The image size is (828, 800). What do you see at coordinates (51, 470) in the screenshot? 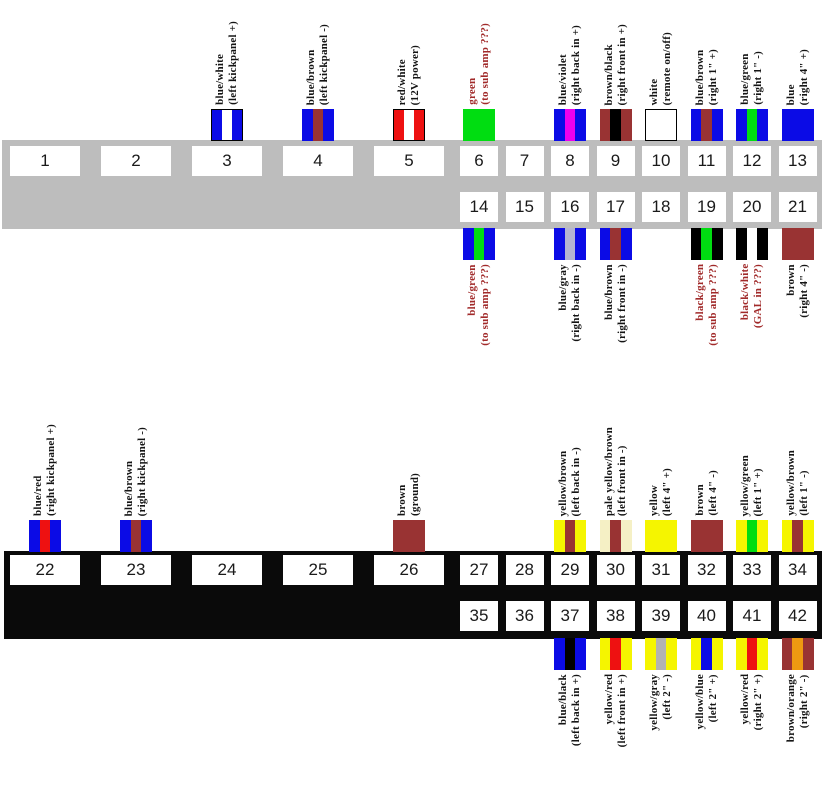
I see `wire-function-name: (right kickpanel +)` at bounding box center [51, 470].